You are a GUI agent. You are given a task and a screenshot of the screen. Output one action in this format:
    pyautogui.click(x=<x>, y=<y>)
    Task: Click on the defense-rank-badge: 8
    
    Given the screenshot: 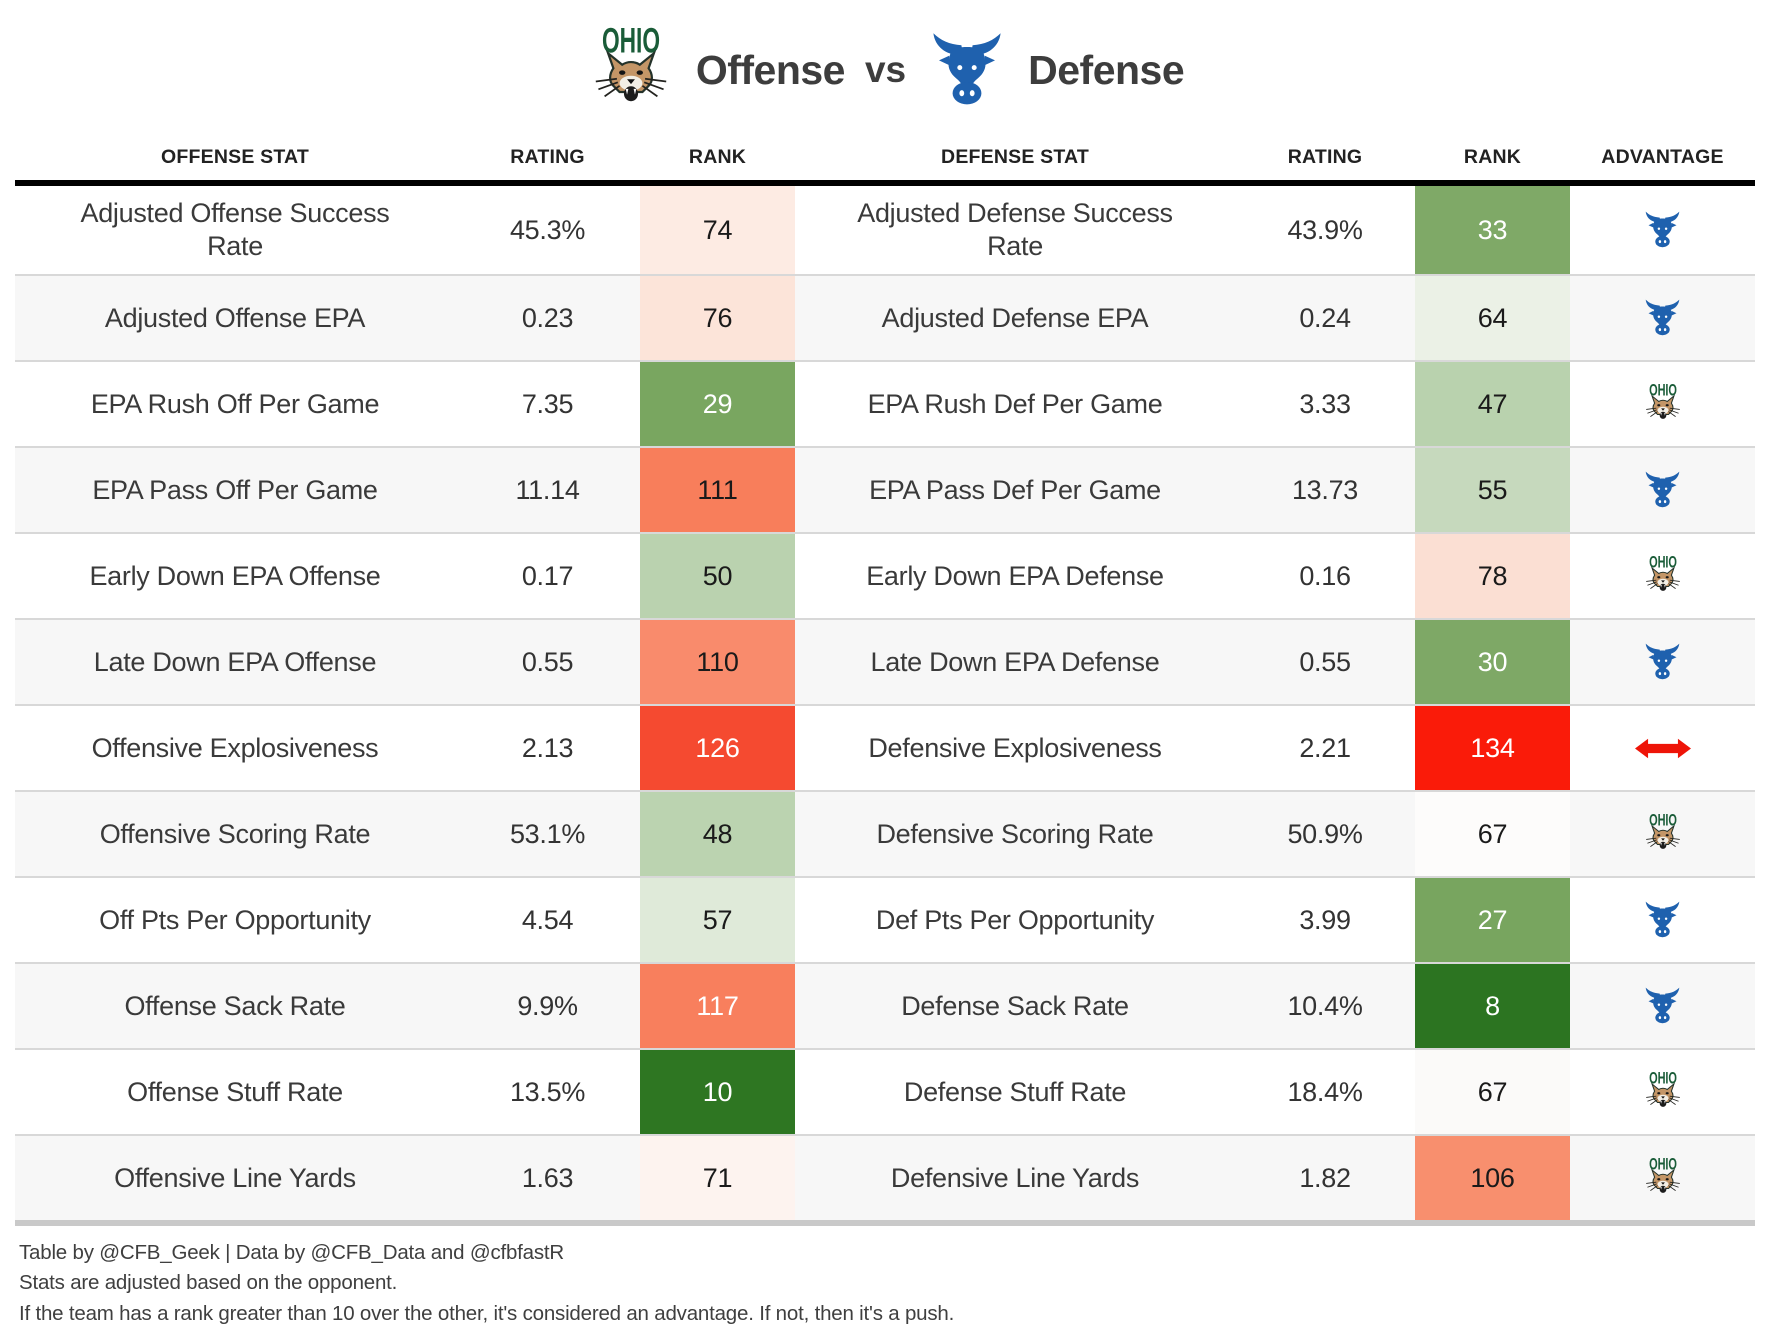 What is the action you would take?
    pyautogui.click(x=1492, y=1006)
    